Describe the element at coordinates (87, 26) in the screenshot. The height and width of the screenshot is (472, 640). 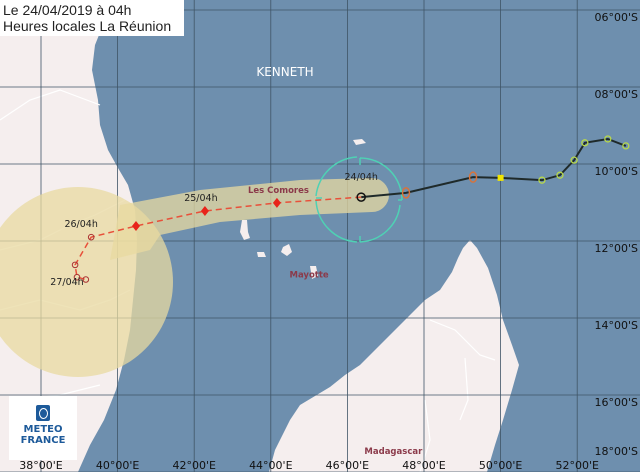
I see `header-timezone: Heures locales La Réunion` at that location.